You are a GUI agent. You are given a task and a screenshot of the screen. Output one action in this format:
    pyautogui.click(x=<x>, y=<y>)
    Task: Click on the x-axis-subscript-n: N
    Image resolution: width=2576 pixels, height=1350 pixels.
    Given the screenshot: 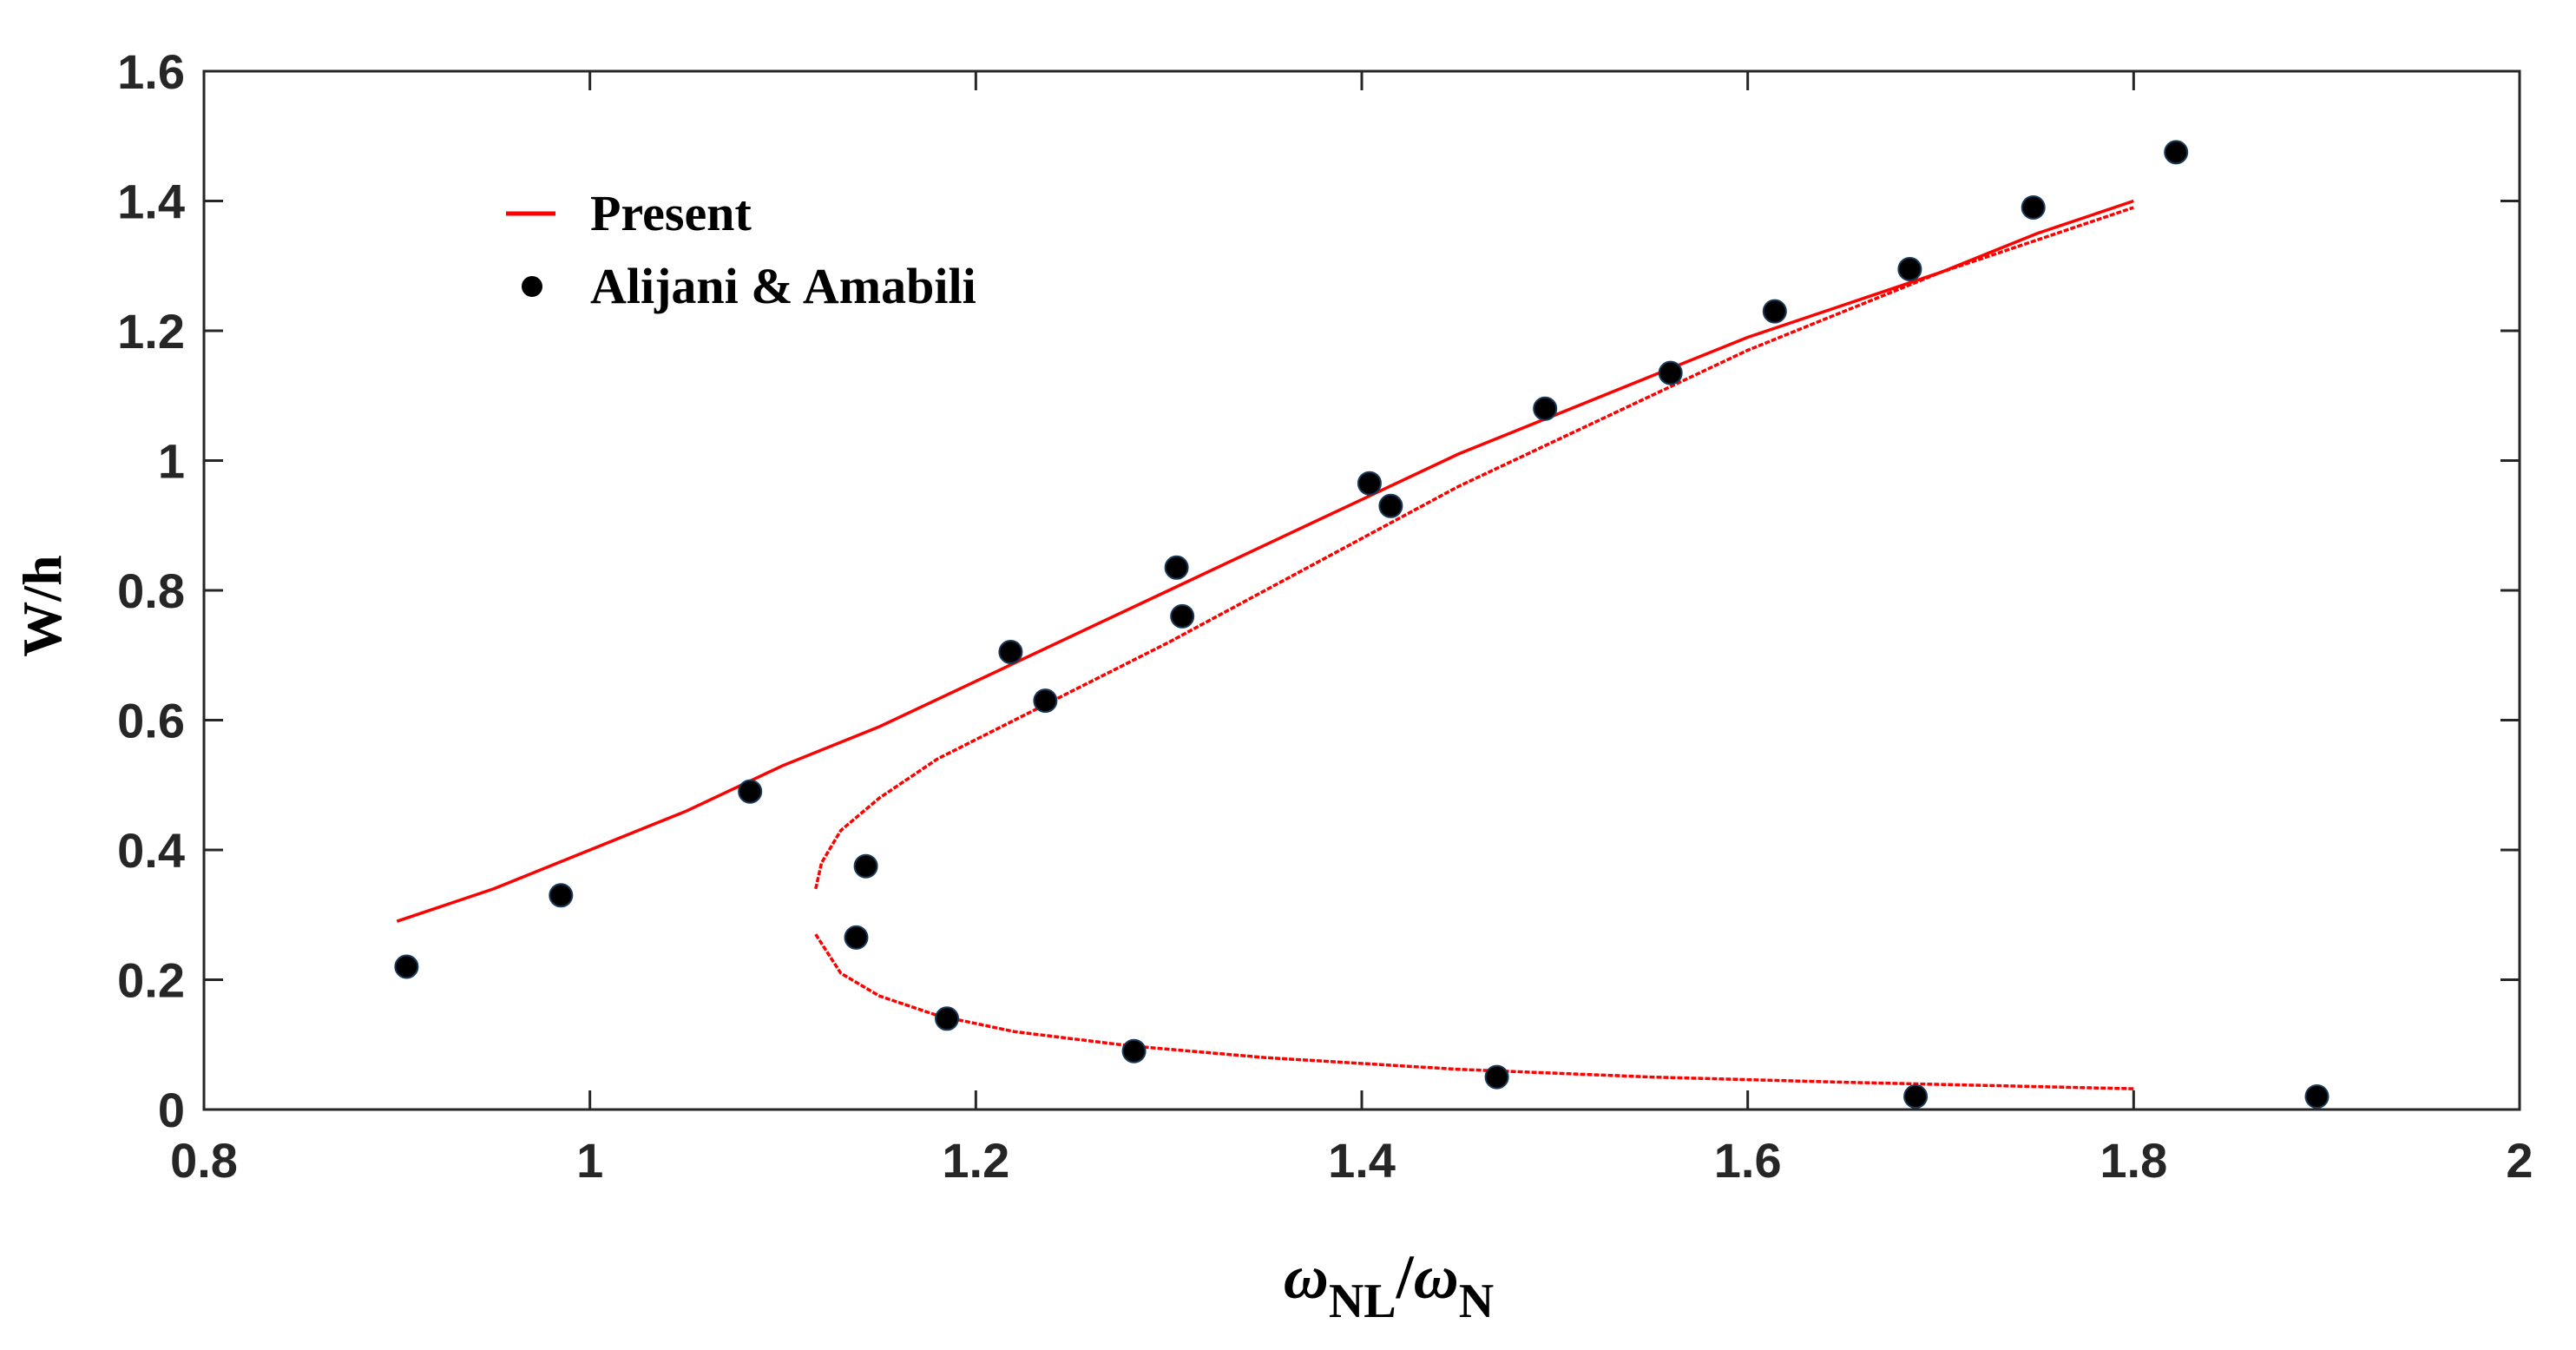 What is the action you would take?
    pyautogui.click(x=1477, y=1301)
    